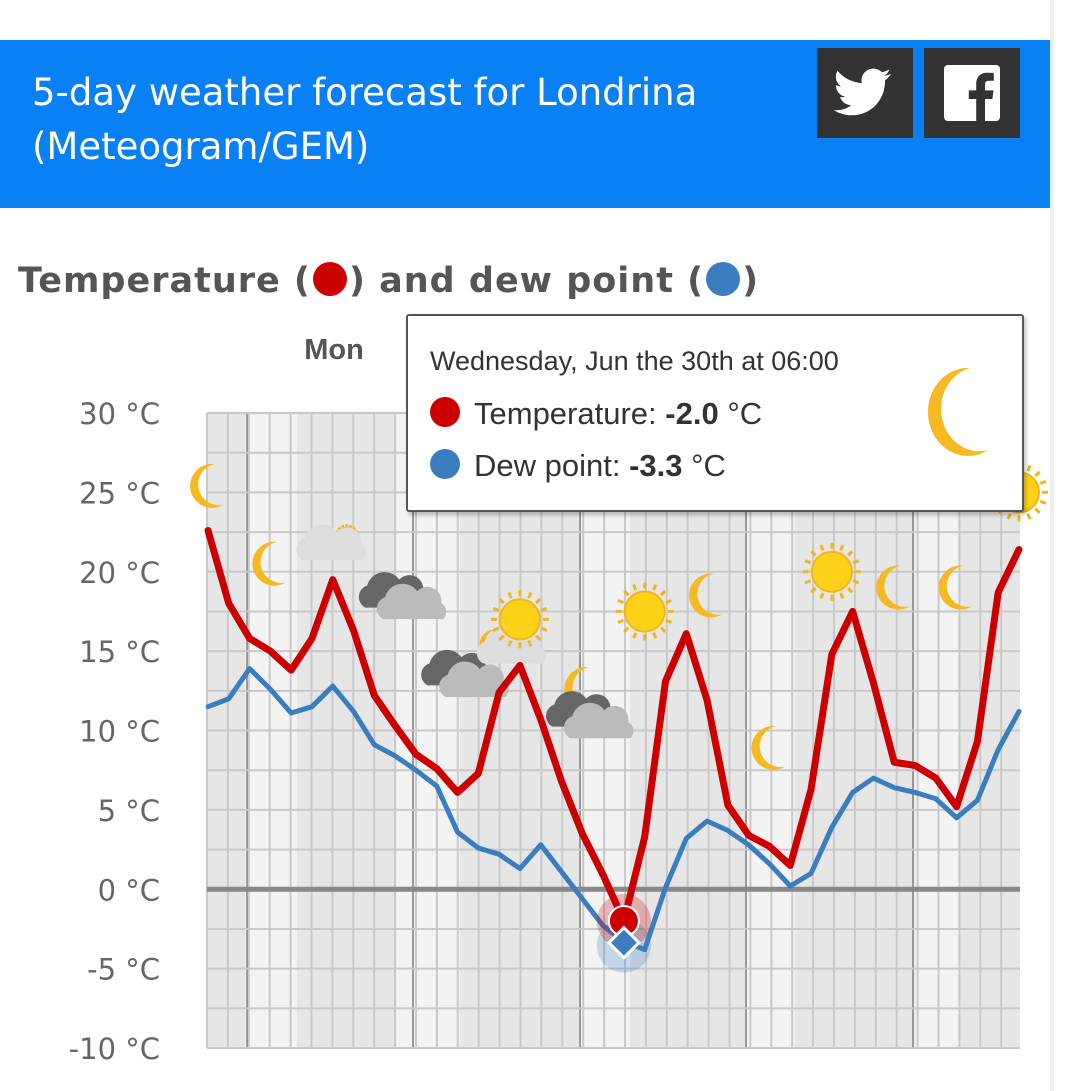 The height and width of the screenshot is (1091, 1080). Describe the element at coordinates (119, 573) in the screenshot. I see `y-tick-label: 20 °C` at that location.